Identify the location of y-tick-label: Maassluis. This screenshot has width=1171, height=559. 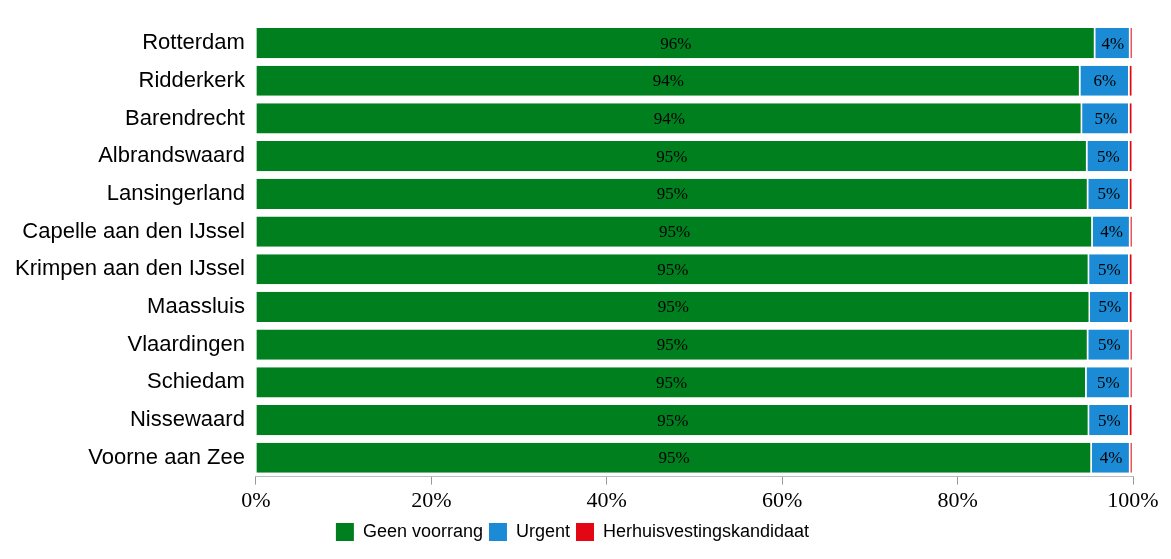
(196, 306).